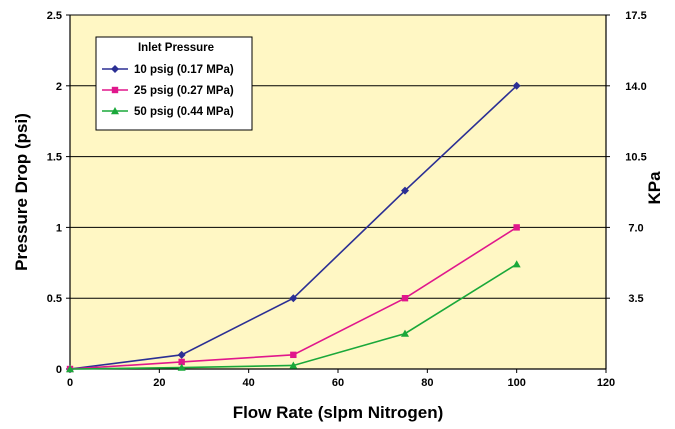 Image resolution: width=675 pixels, height=429 pixels. Describe the element at coordinates (59, 87) in the screenshot. I see `y-tick-label: 2` at that location.